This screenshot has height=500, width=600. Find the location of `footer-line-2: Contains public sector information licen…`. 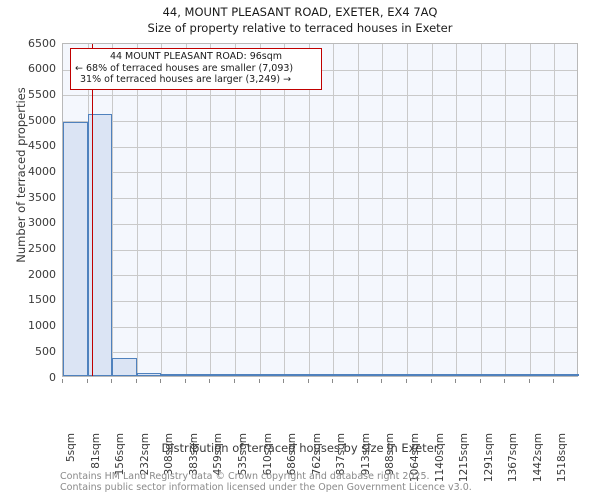

footer-line-2: Contains public sector information licen… is located at coordinates (266, 487).